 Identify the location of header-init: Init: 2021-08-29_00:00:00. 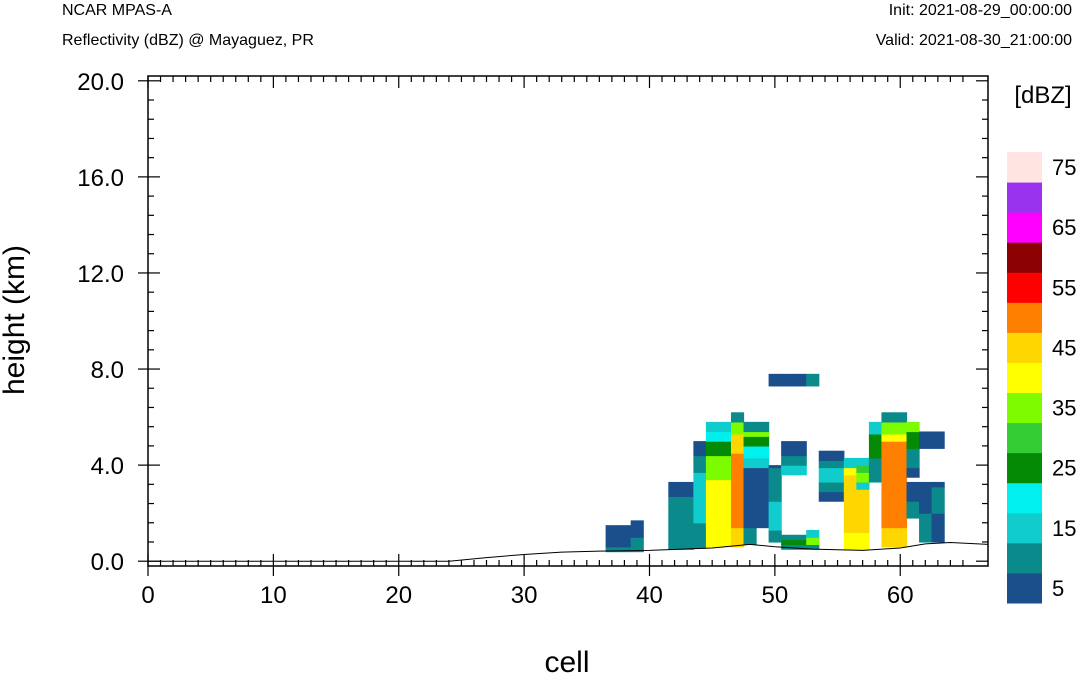
(980, 10).